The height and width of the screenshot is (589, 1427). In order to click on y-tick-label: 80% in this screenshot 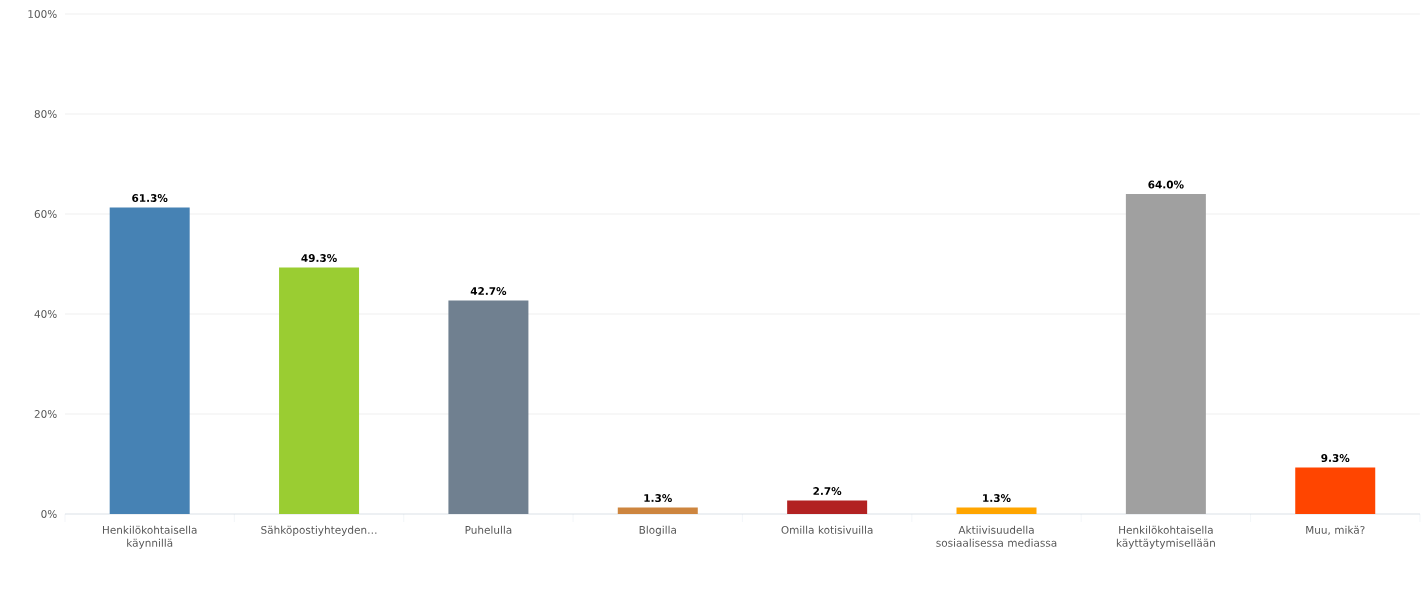, I will do `click(45, 114)`.